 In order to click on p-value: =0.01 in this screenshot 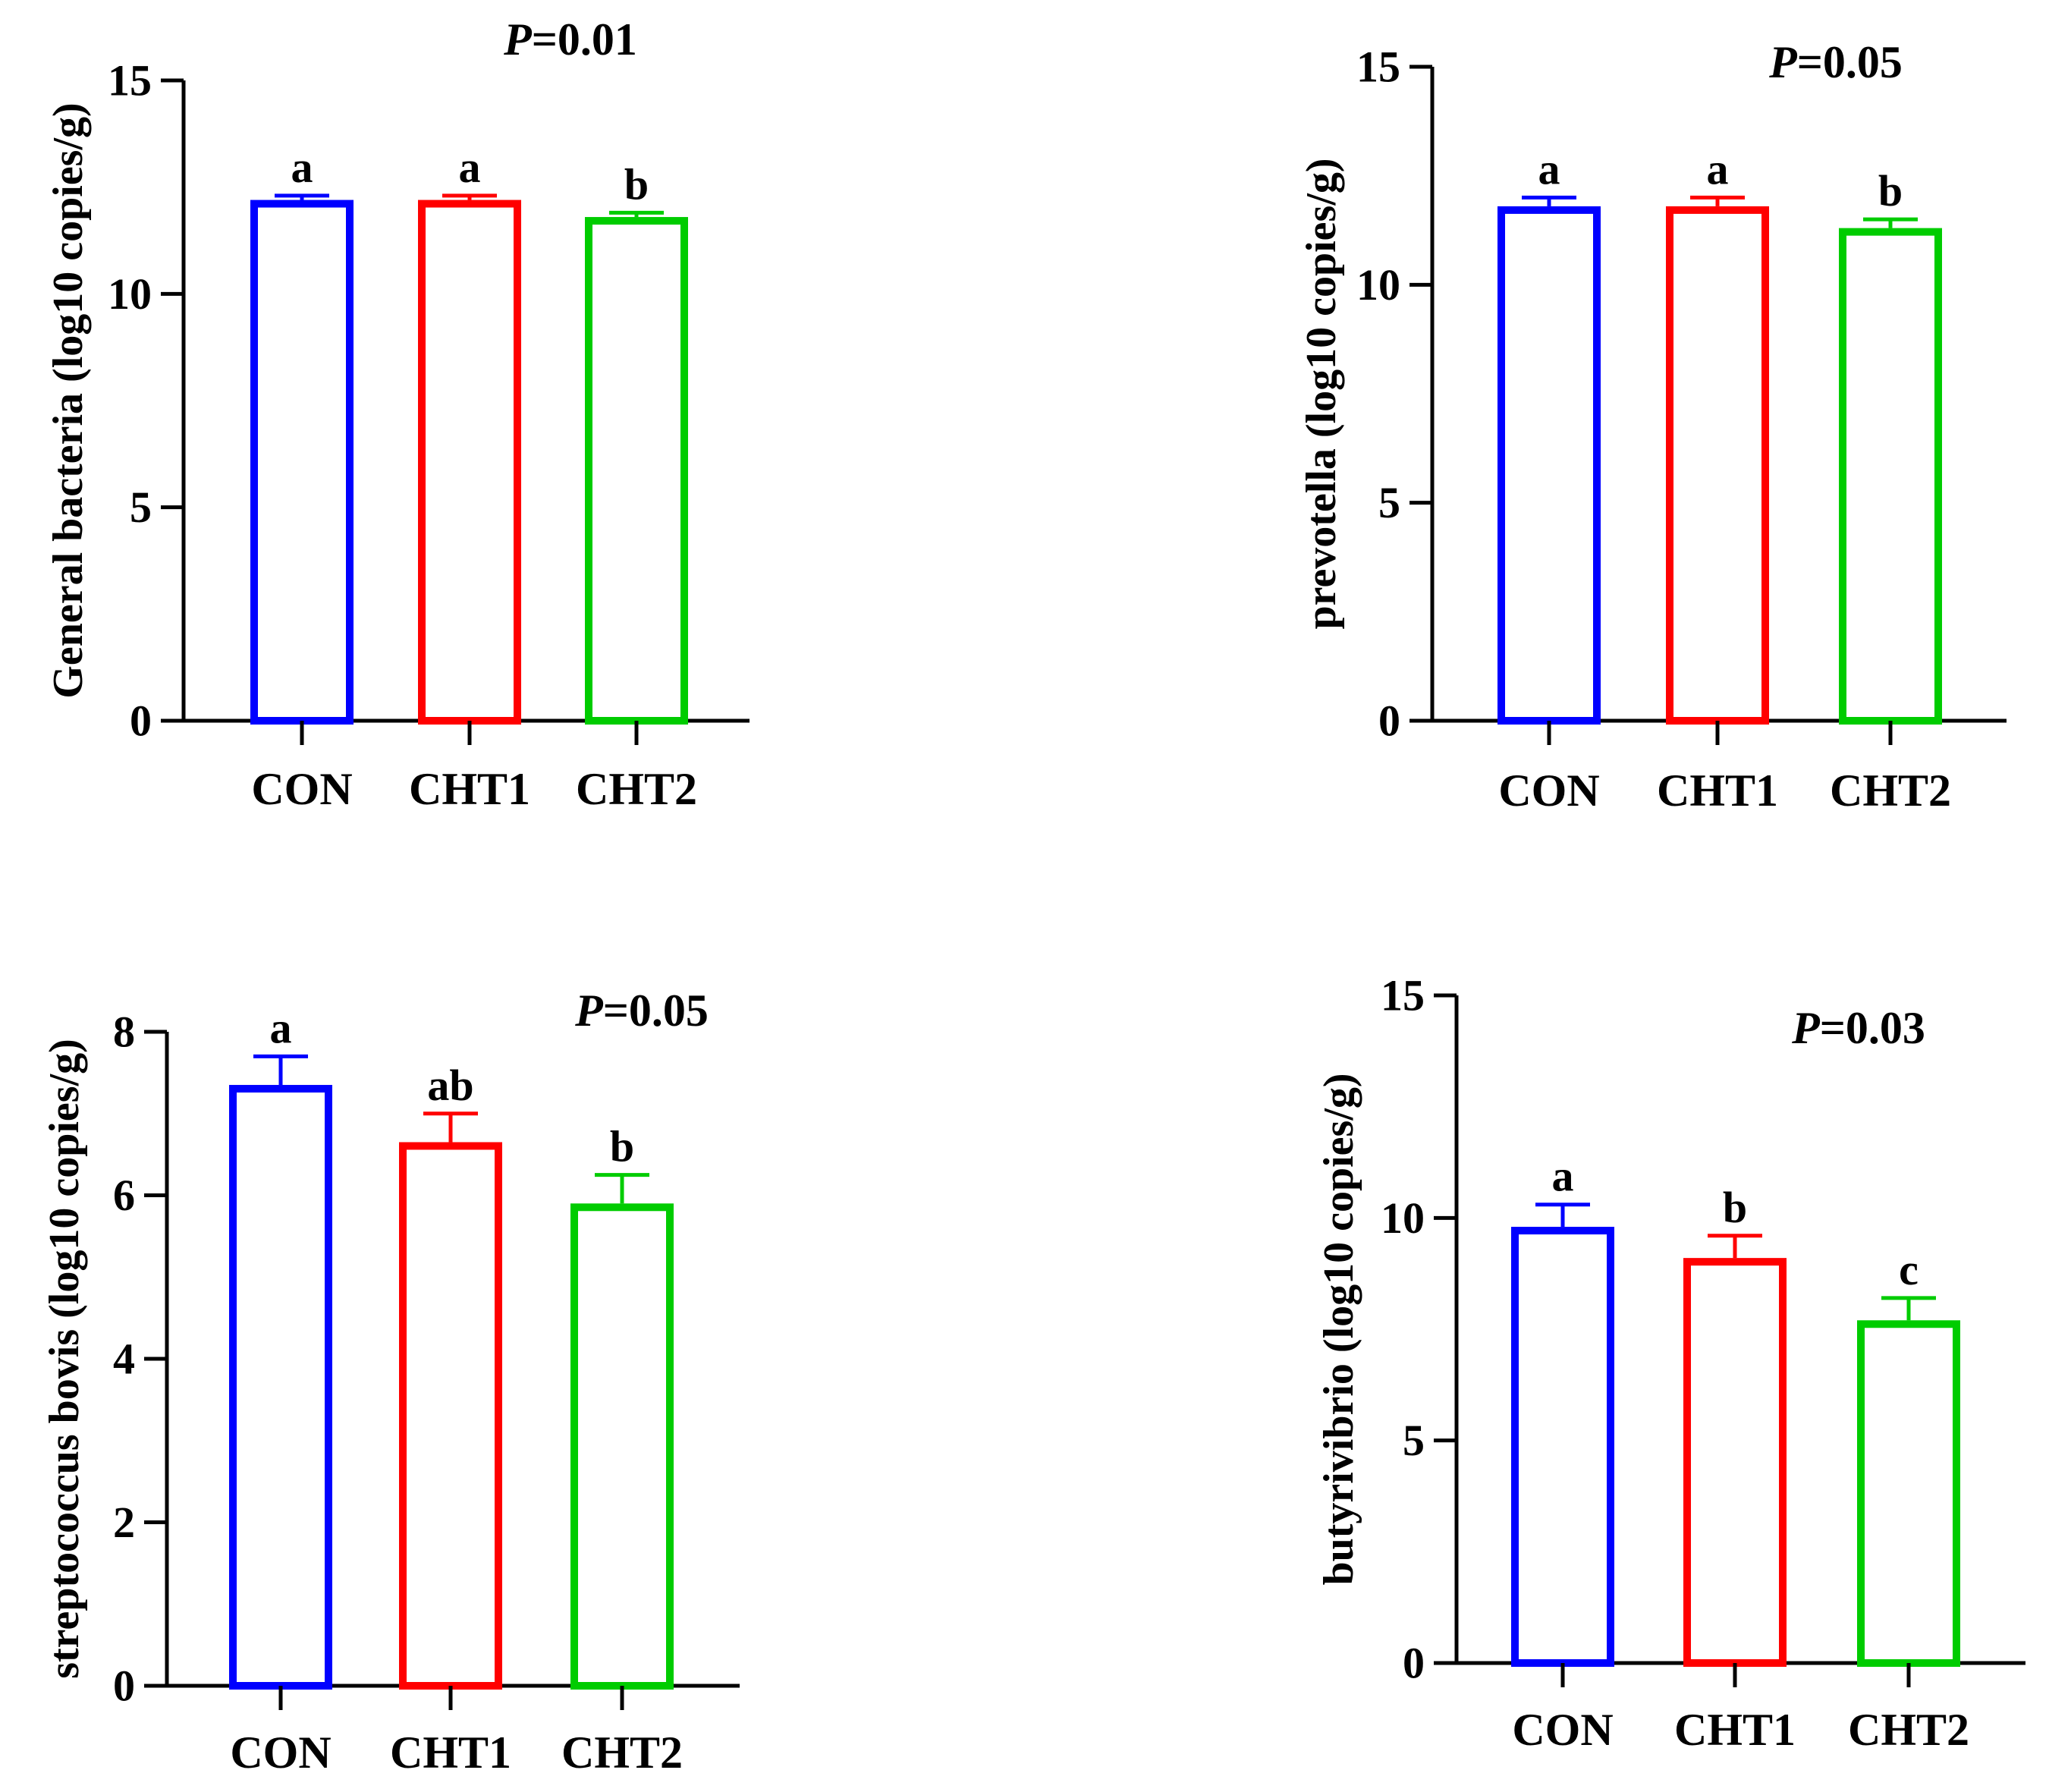, I will do `click(584, 39)`.